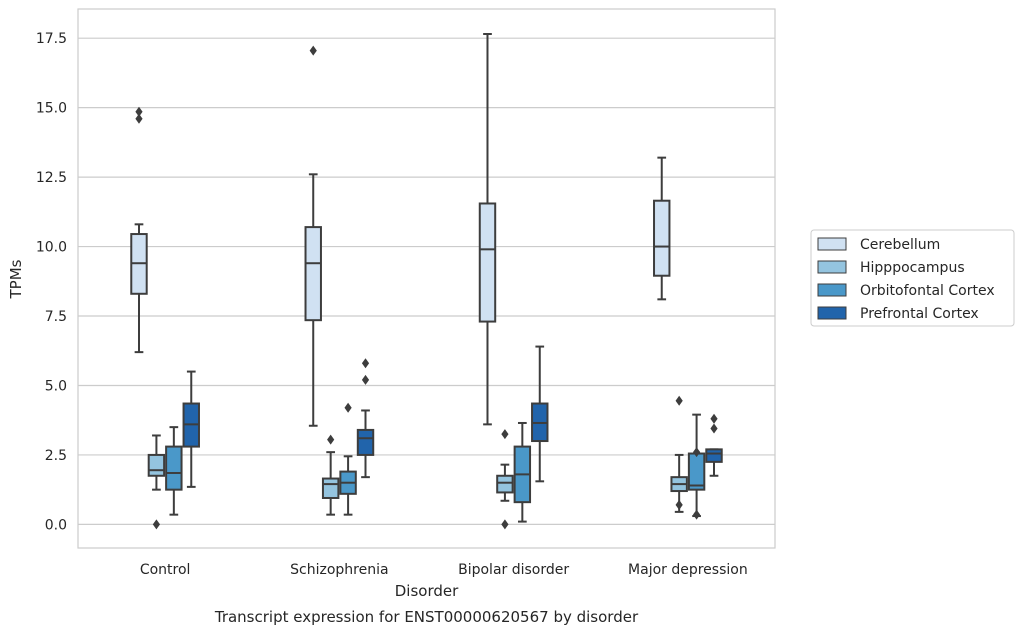 The width and height of the screenshot is (1023, 634). Describe the element at coordinates (165, 570) in the screenshot. I see `x-tick-label: Control` at that location.